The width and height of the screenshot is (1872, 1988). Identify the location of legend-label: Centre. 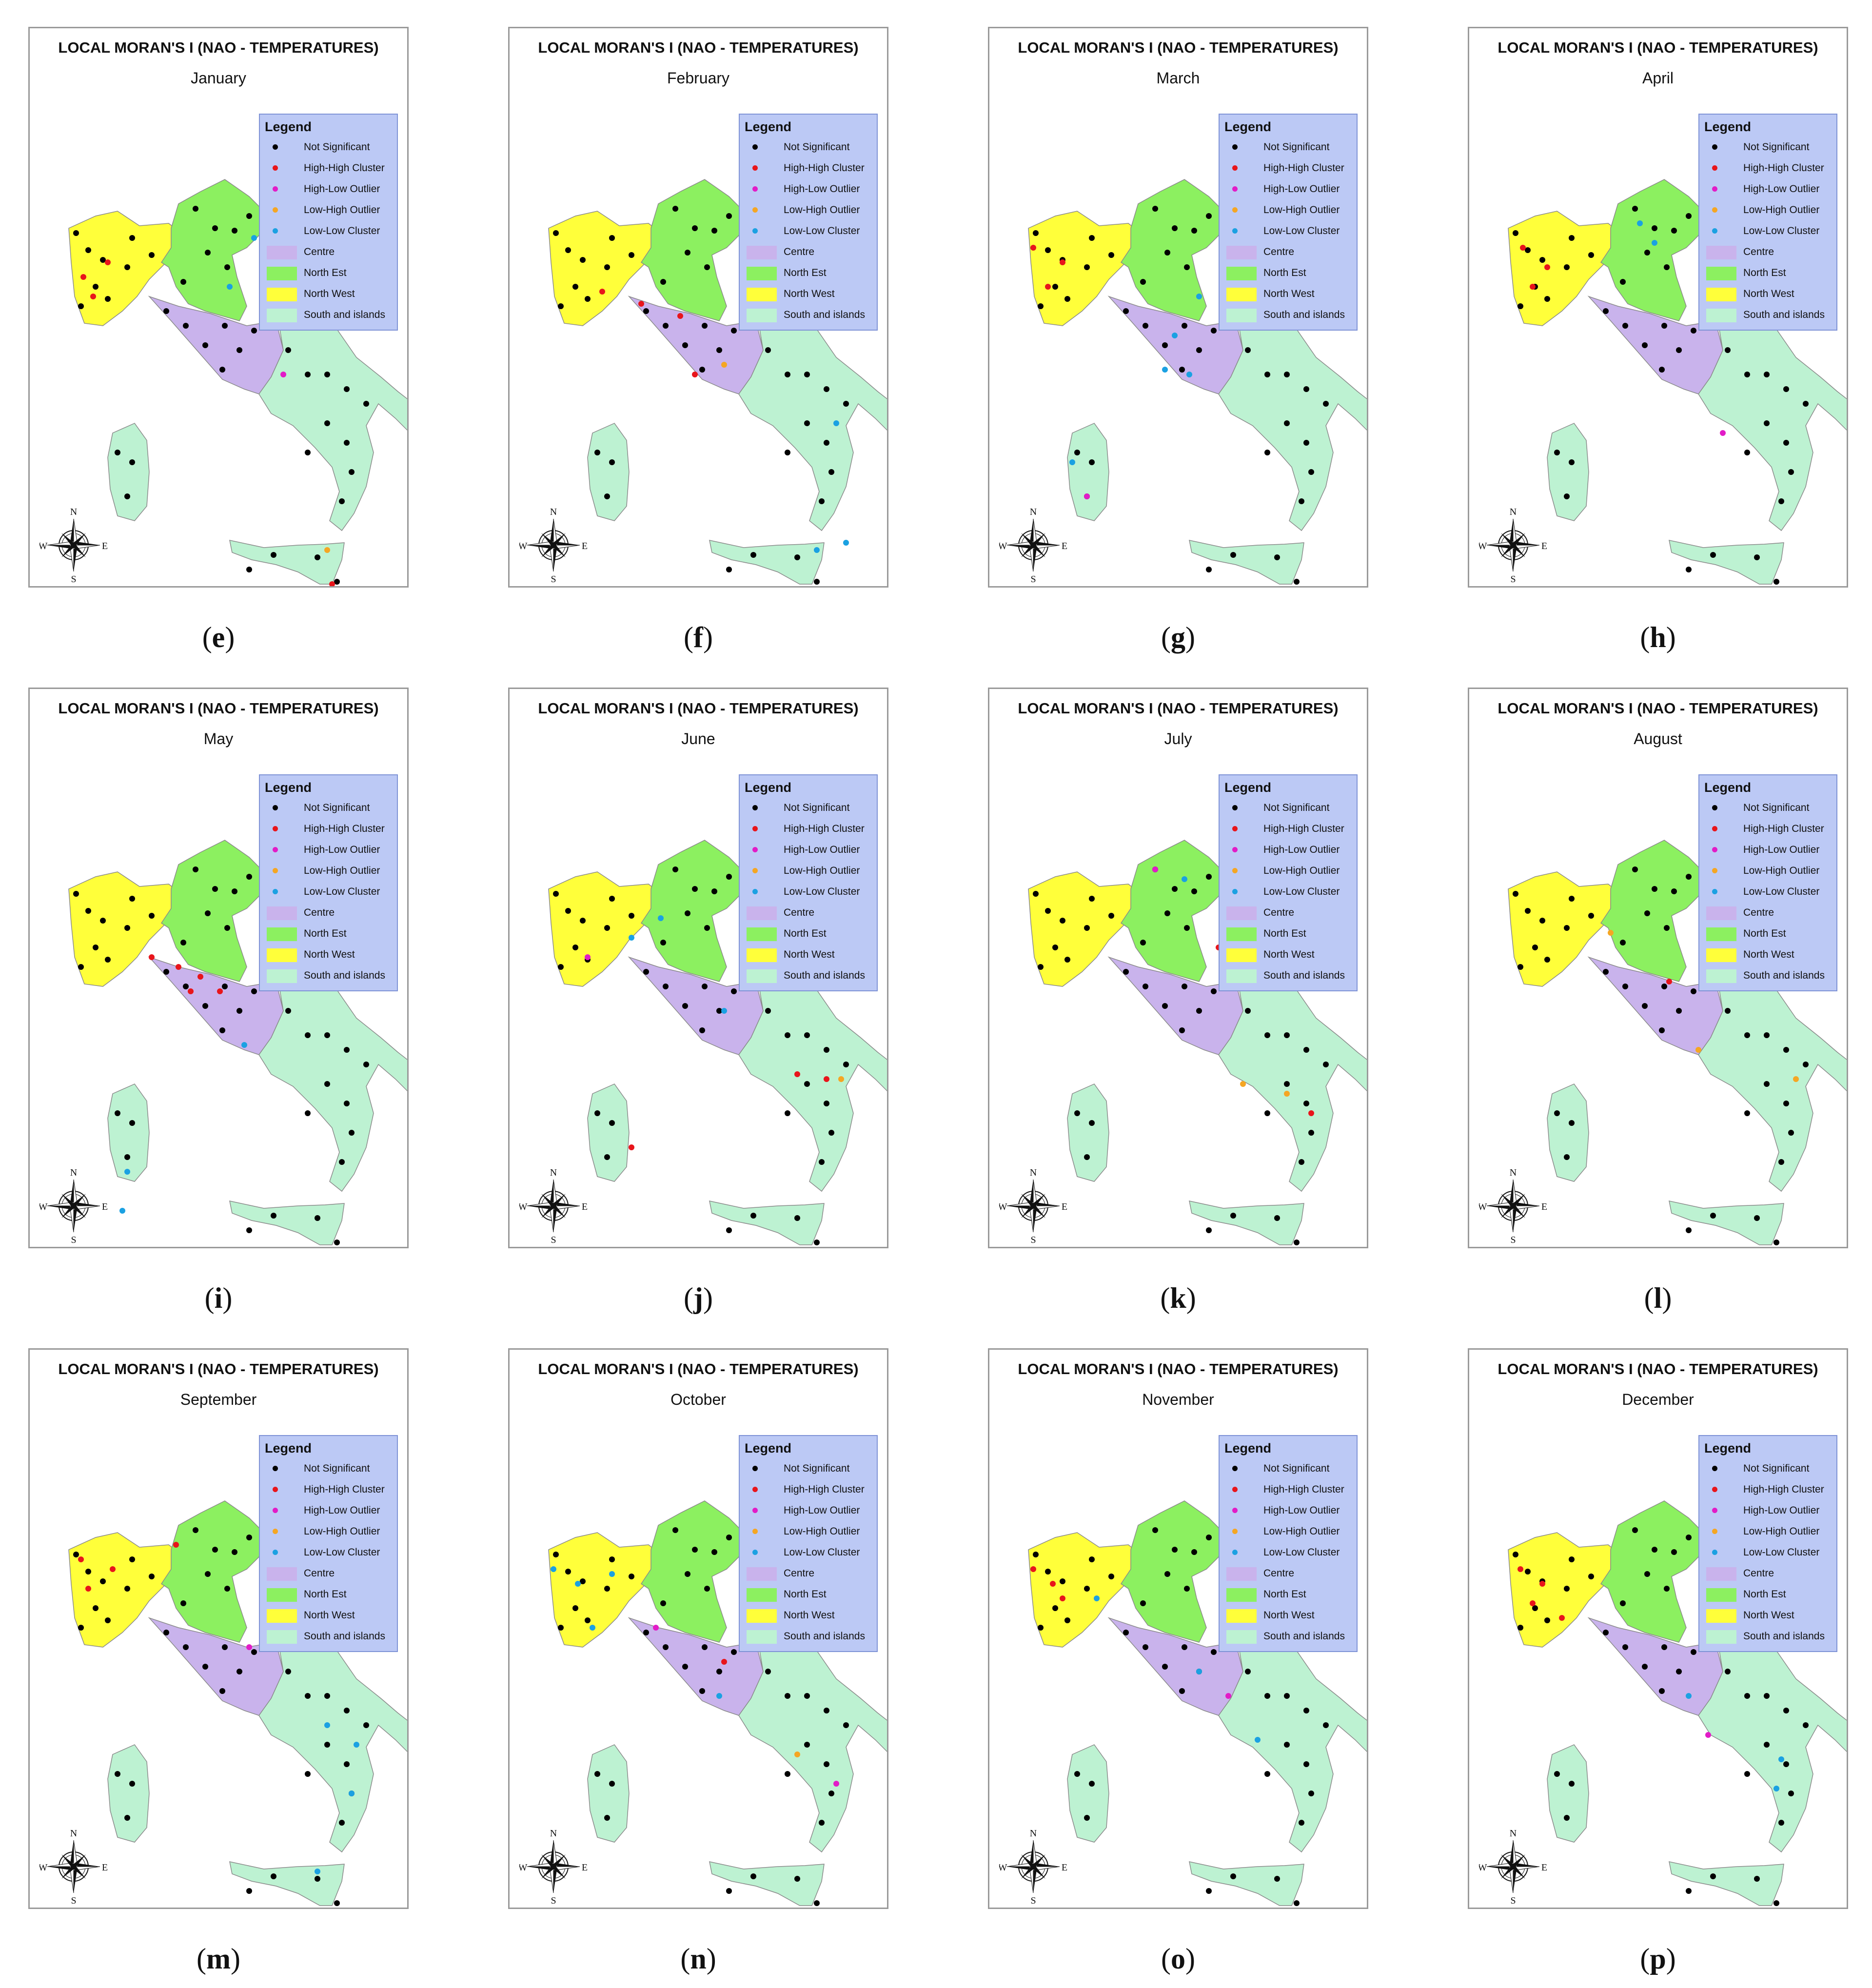
(320, 1573).